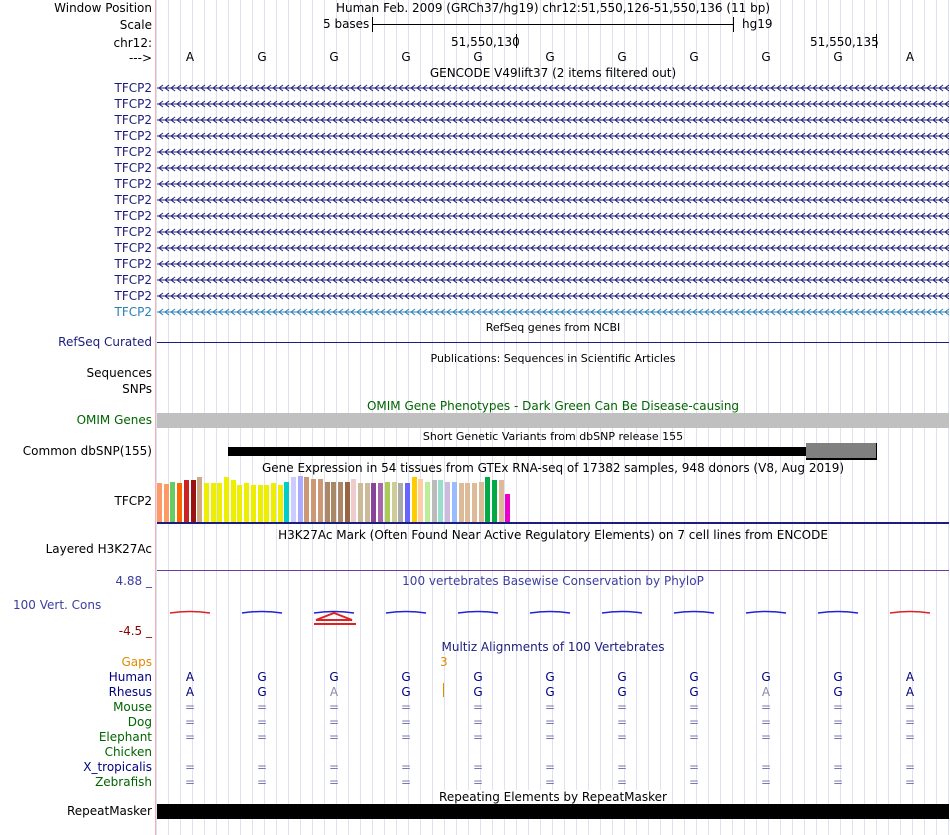 This screenshot has width=950, height=835. What do you see at coordinates (114, 420) in the screenshot?
I see `omim-track-label: OMIM Genes` at bounding box center [114, 420].